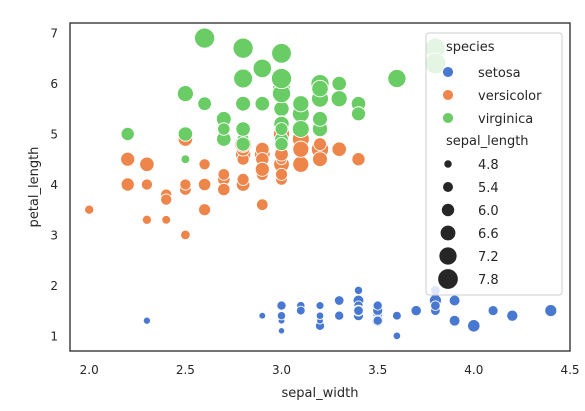 Image resolution: width=585 pixels, height=411 pixels. I want to click on legend-label-setosa: setosa, so click(499, 73).